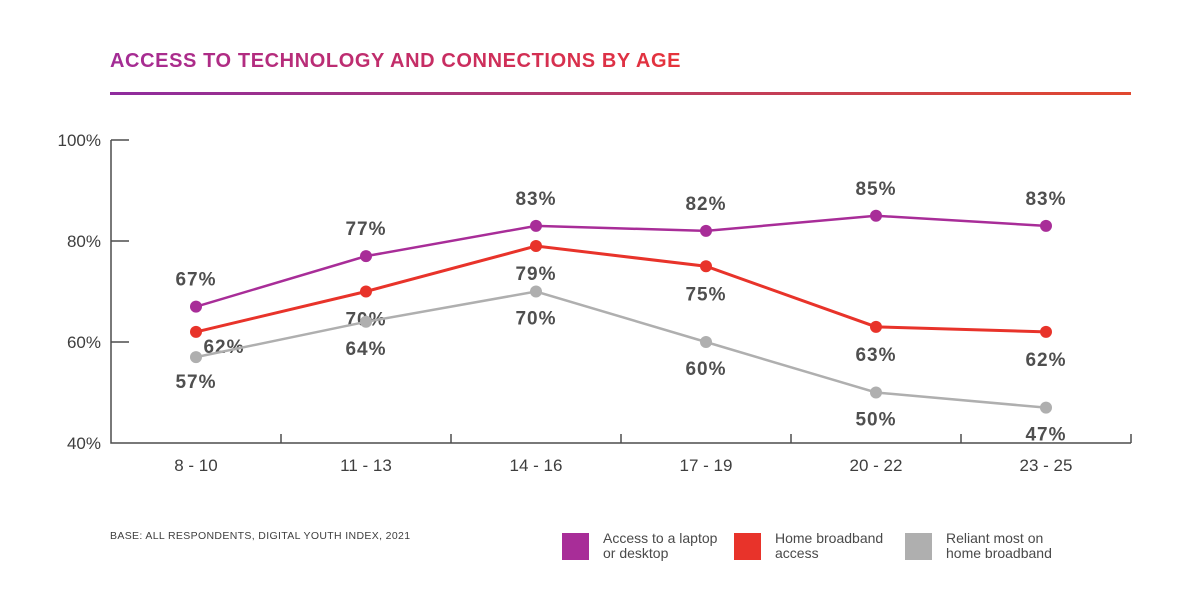 This screenshot has width=1200, height=600. I want to click on legend-swatch-purple, so click(575, 546).